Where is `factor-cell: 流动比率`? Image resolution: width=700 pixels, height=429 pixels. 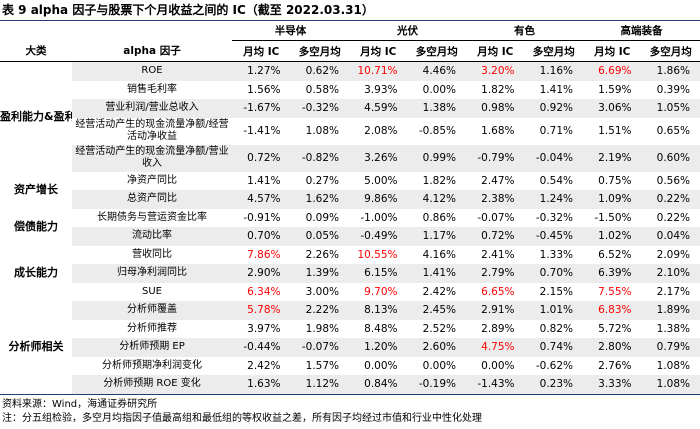 factor-cell: 流动比率 is located at coordinates (152, 236).